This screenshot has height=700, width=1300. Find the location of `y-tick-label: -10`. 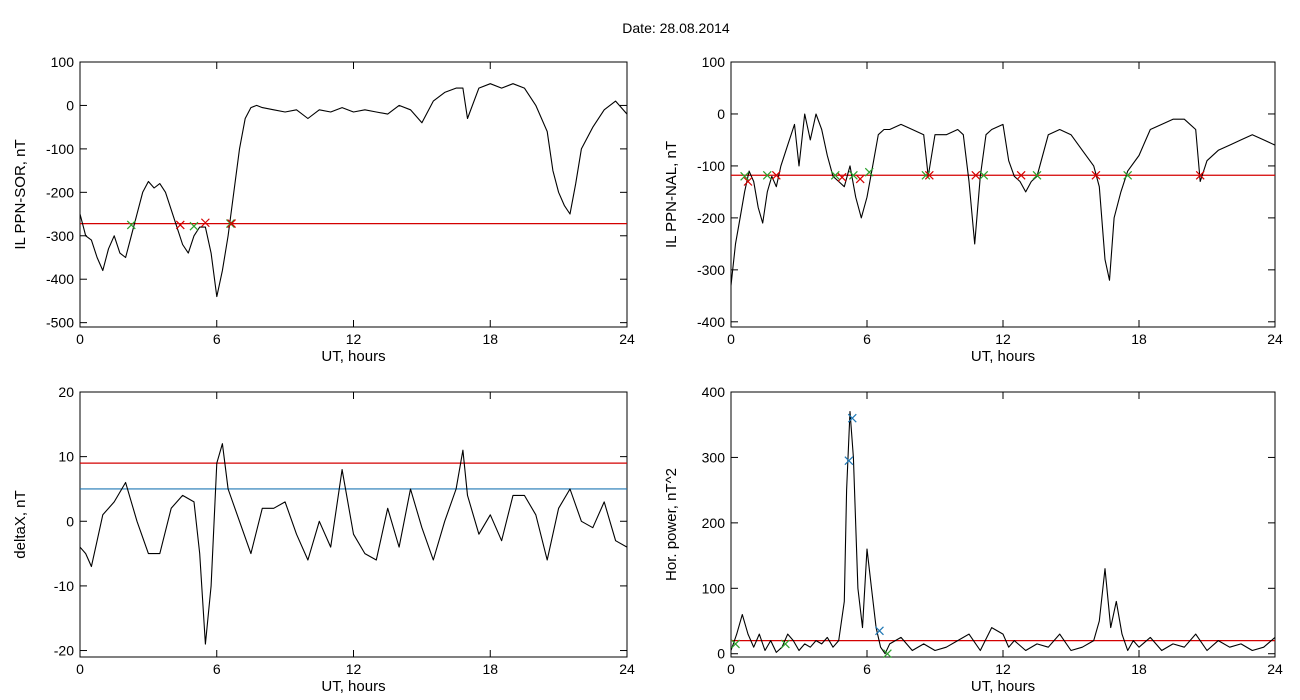

y-tick-label: -10 is located at coordinates (64, 586).